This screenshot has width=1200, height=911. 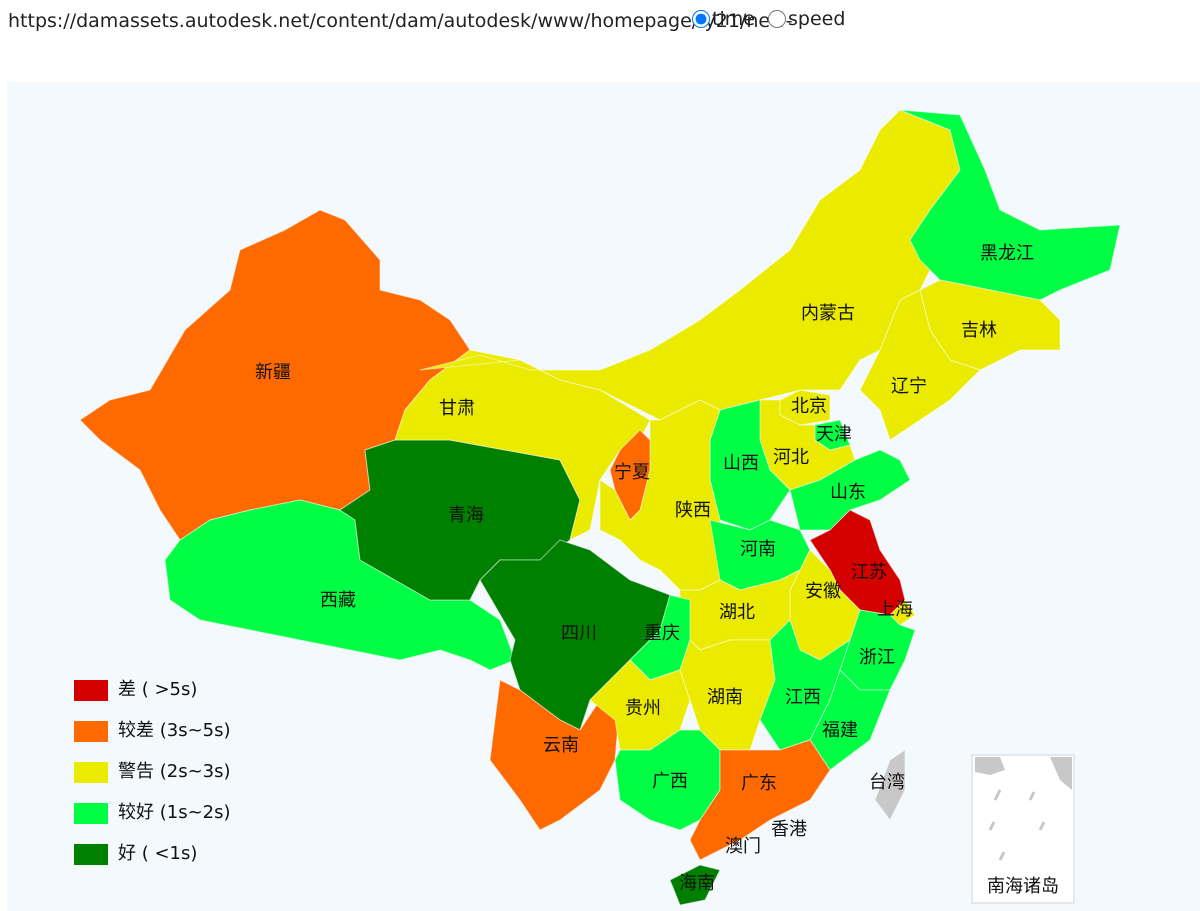 I want to click on province-label: 山西, so click(x=741, y=463).